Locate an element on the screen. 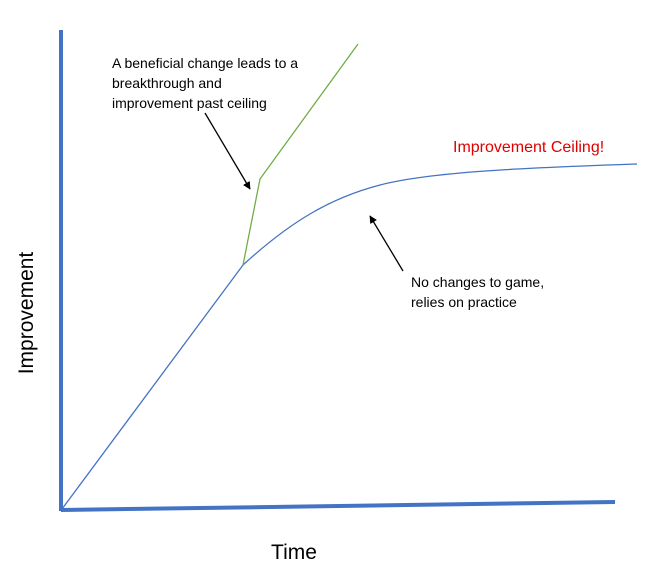 Image resolution: width=652 pixels, height=581 pixels. beneficial-note-line: improvement past ceiling is located at coordinates (189, 103).